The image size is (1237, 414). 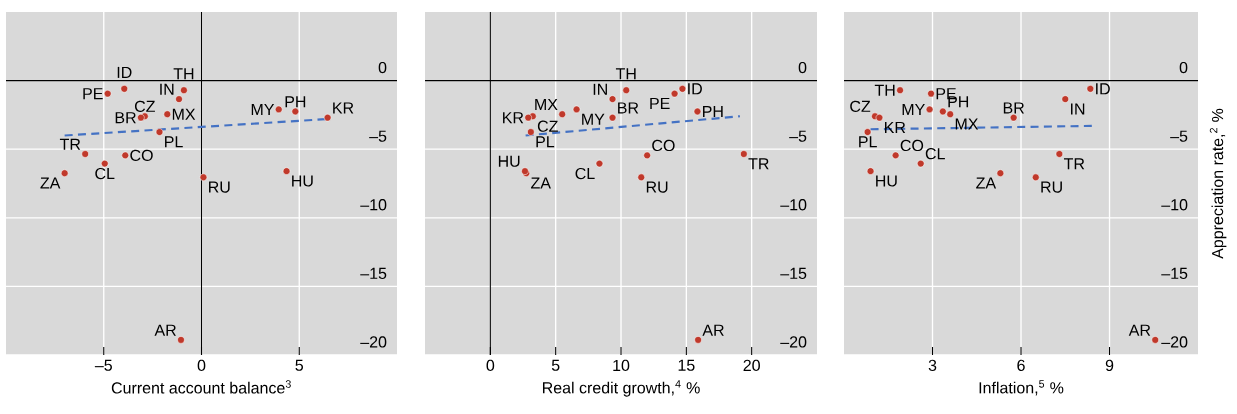 I want to click on x-tick-label: 15, so click(x=686, y=365).